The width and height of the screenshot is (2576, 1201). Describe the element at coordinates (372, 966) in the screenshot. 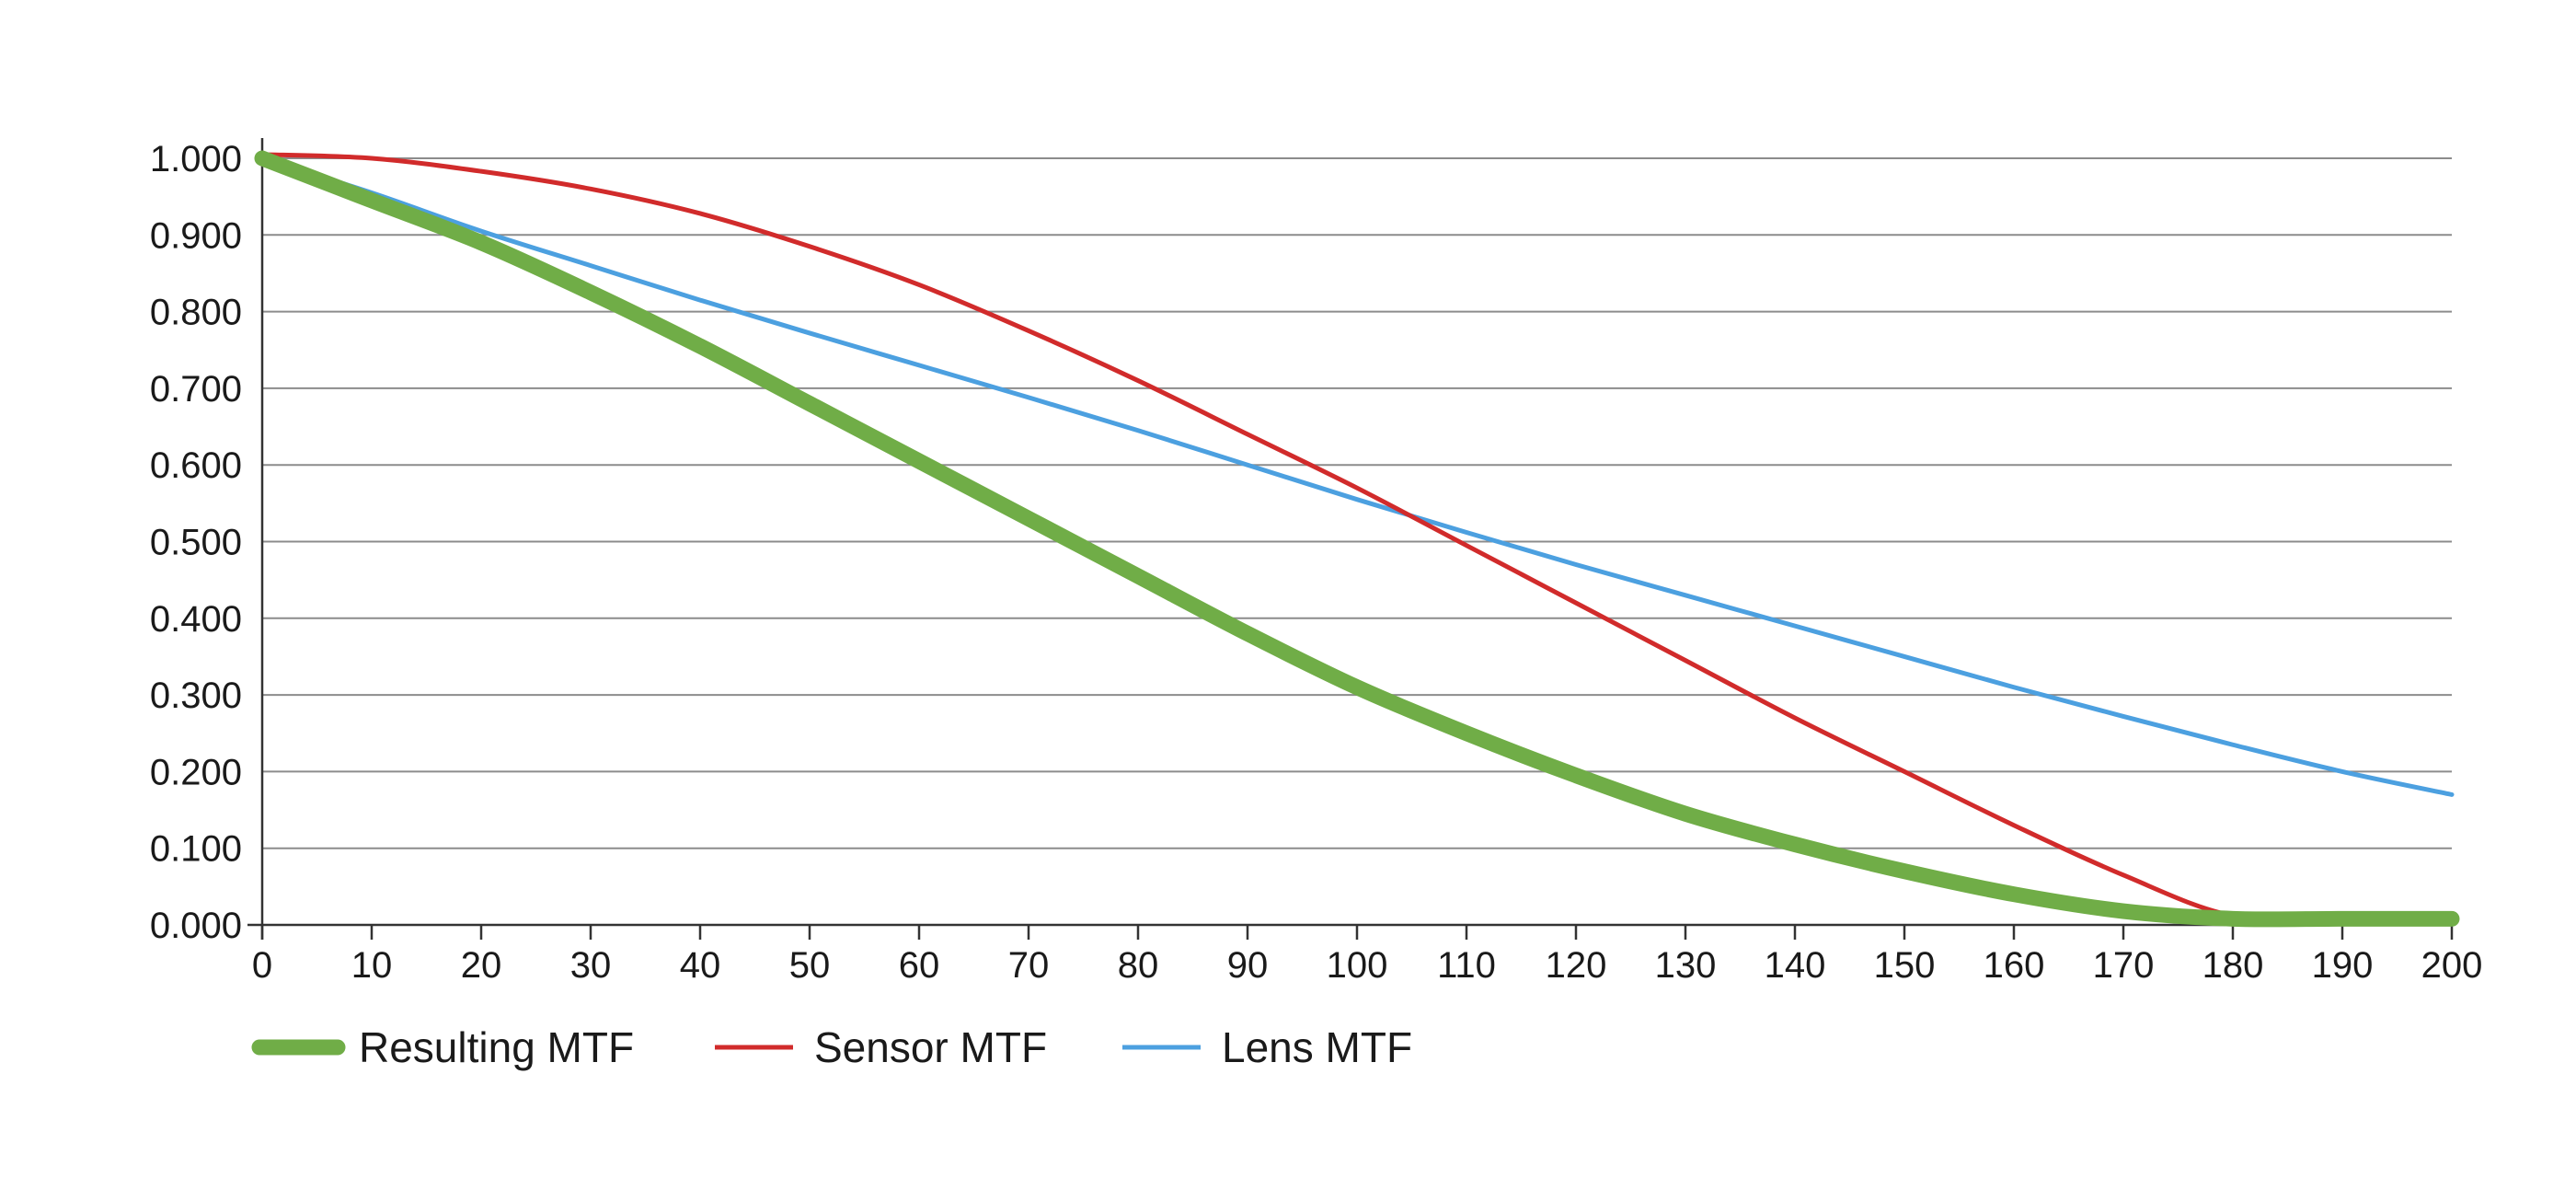

I see `x-tick-label: 10` at that location.